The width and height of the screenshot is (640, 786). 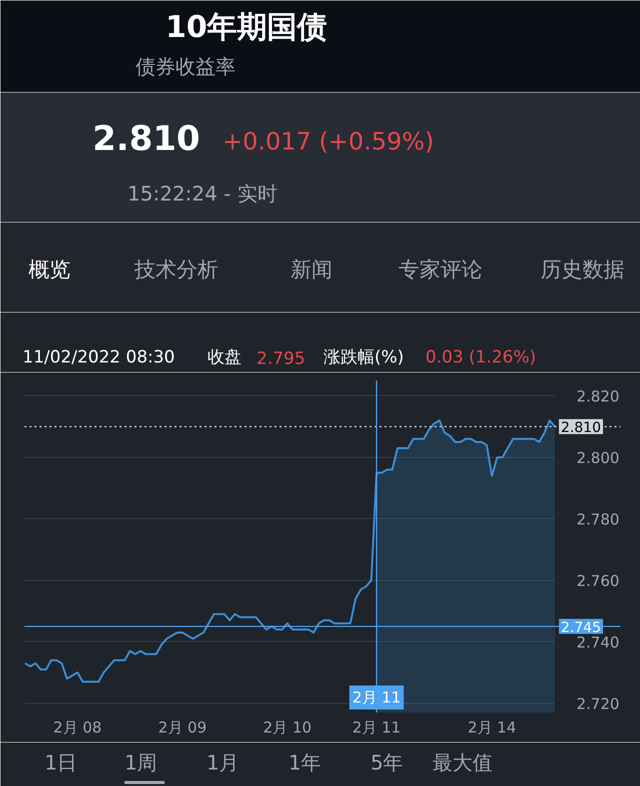 I want to click on text: 2.810, so click(x=146, y=139).